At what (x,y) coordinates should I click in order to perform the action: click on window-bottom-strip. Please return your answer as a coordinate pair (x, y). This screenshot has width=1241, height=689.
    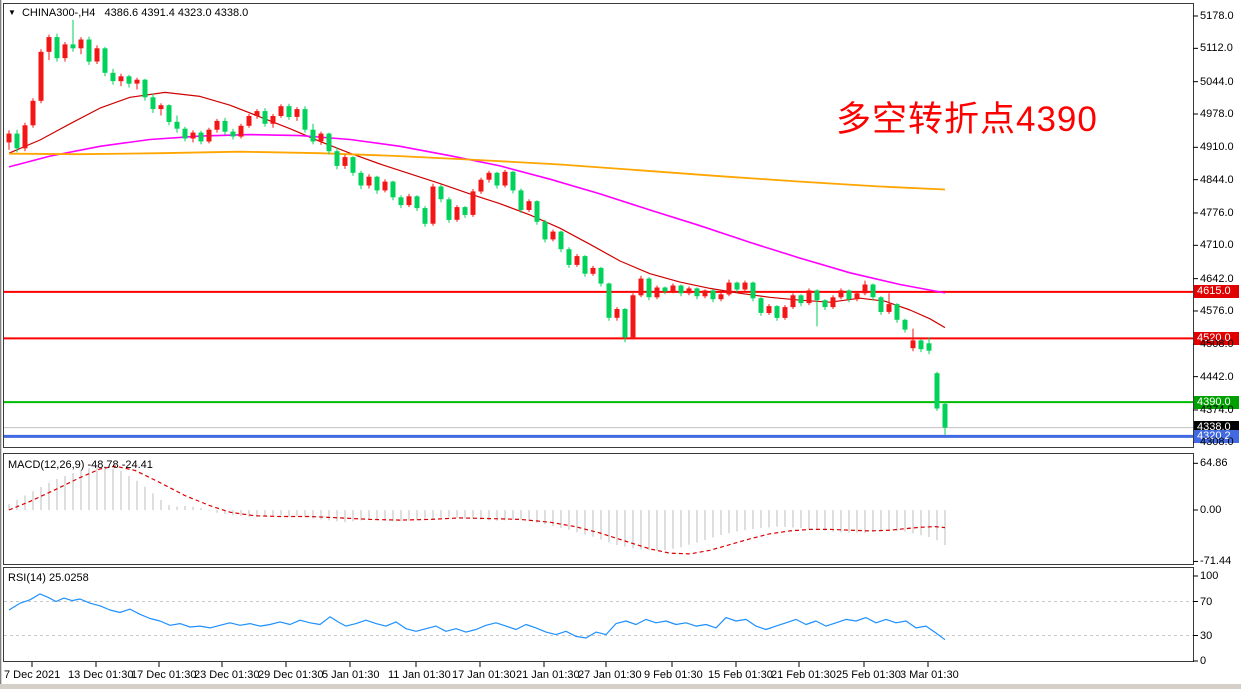
    Looking at the image, I should click on (620, 686).